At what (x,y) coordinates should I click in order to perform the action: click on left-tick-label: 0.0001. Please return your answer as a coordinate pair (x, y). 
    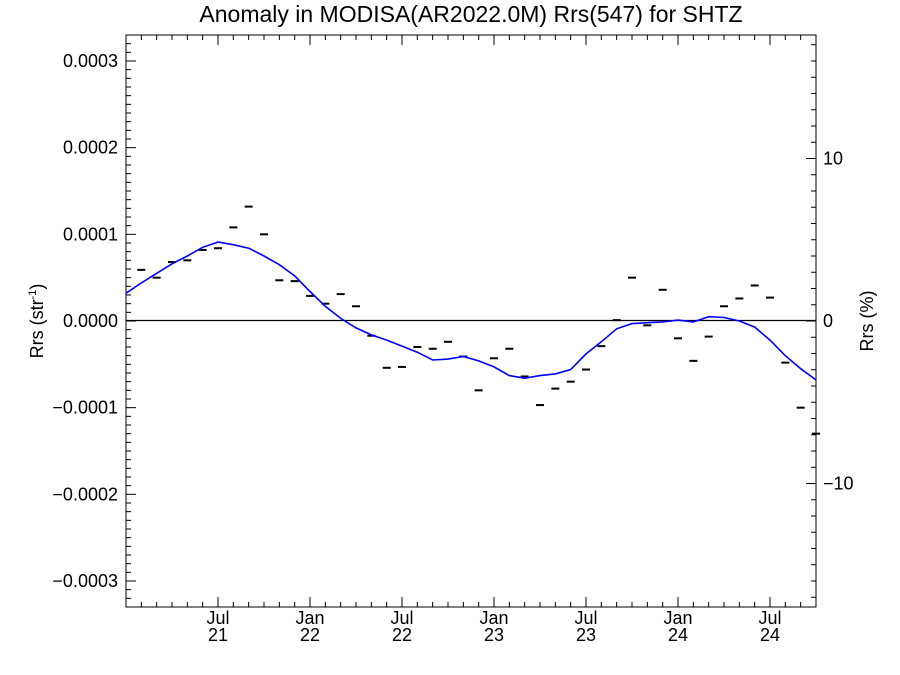
    Looking at the image, I should click on (90, 234).